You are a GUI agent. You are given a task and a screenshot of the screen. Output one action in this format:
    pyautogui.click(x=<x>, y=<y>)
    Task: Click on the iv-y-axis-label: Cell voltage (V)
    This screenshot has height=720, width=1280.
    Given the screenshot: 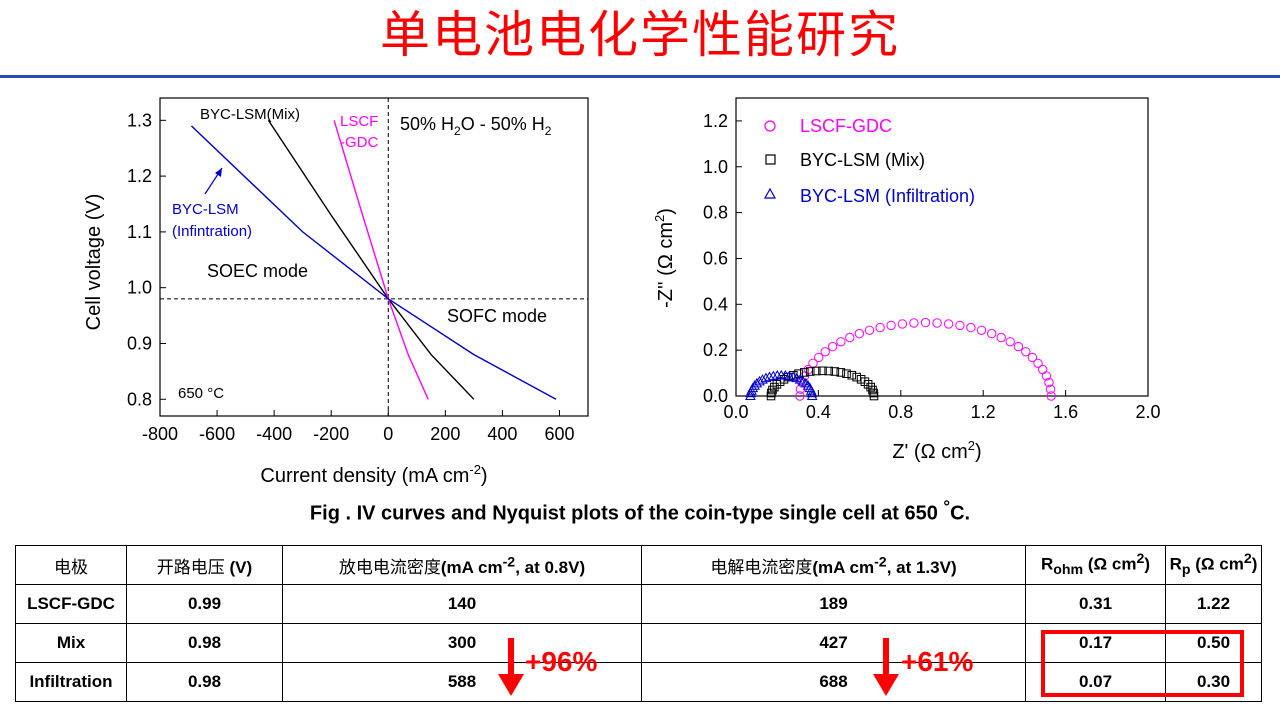 What is the action you would take?
    pyautogui.click(x=94, y=262)
    